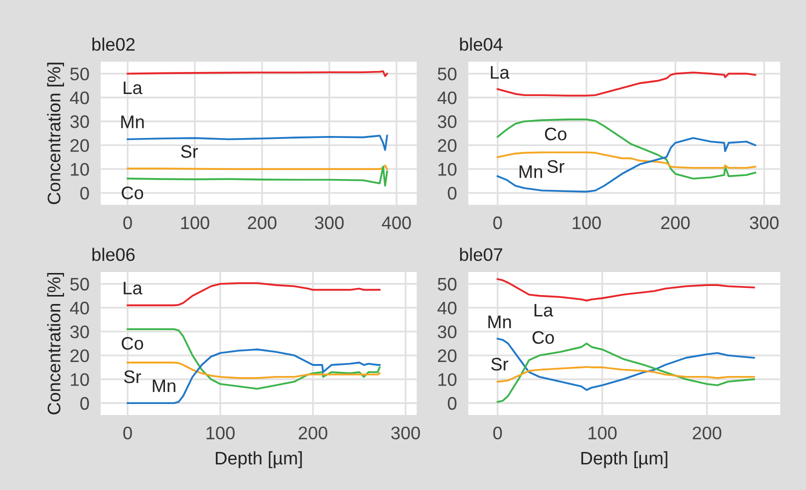 The height and width of the screenshot is (490, 806). I want to click on chart-title: ble07, so click(481, 255).